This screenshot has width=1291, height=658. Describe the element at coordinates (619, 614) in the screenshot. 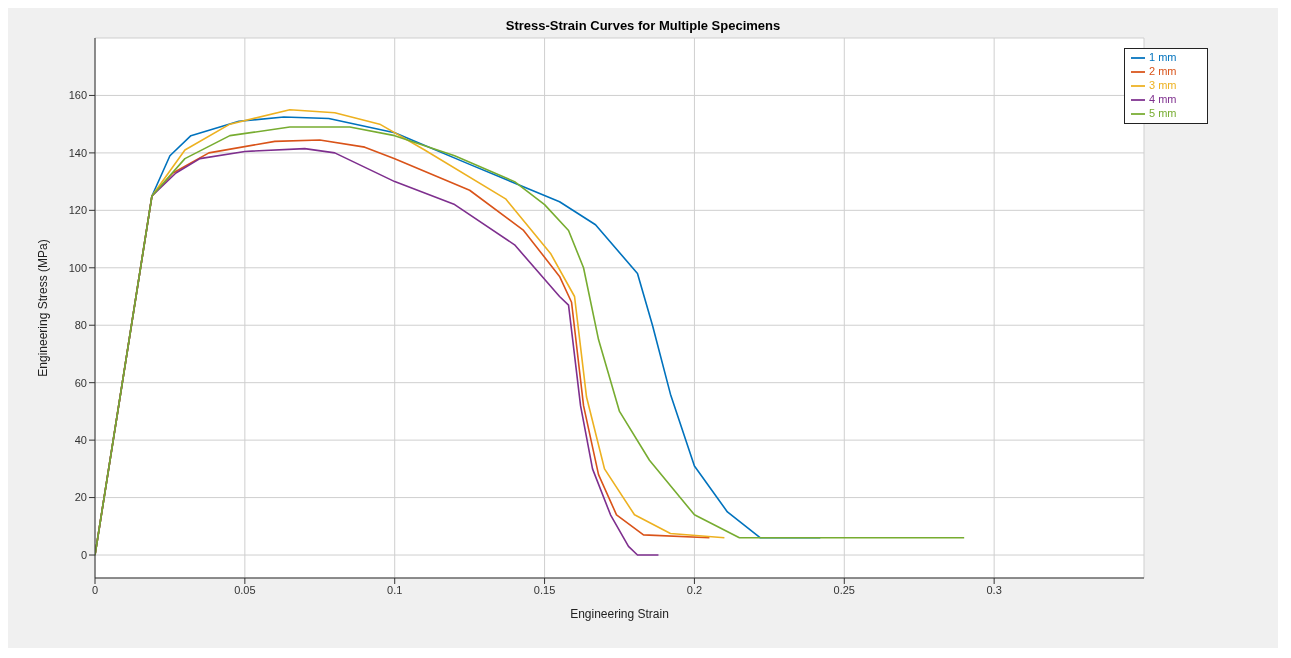

I see `x-axis-title: Engineering Strain` at that location.